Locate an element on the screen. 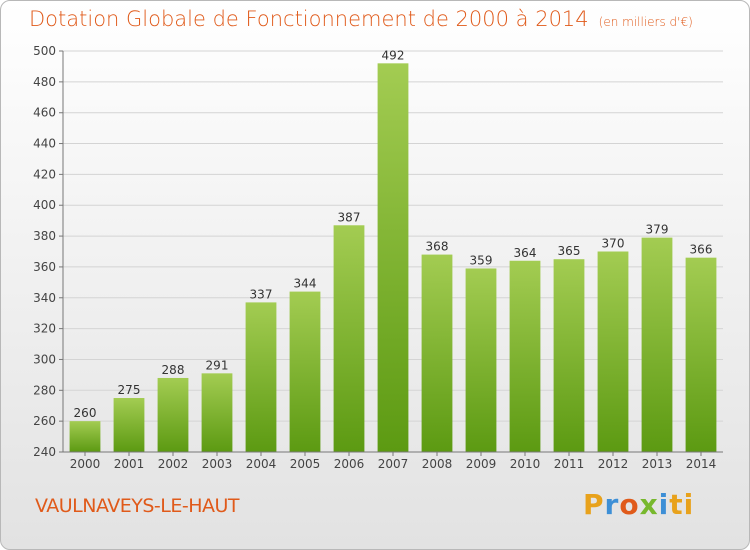 The height and width of the screenshot is (550, 750). bar-value-label: 492 is located at coordinates (393, 55).